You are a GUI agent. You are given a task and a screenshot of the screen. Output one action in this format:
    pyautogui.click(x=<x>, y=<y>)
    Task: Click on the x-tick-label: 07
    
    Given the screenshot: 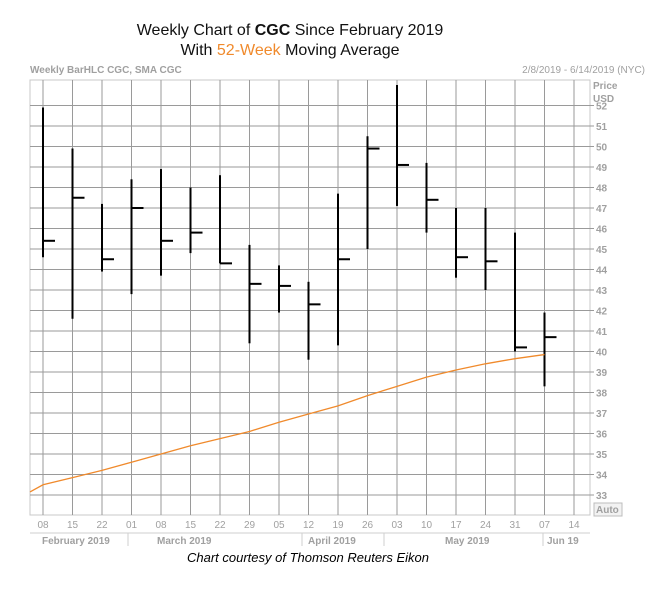 What is the action you would take?
    pyautogui.click(x=545, y=525)
    